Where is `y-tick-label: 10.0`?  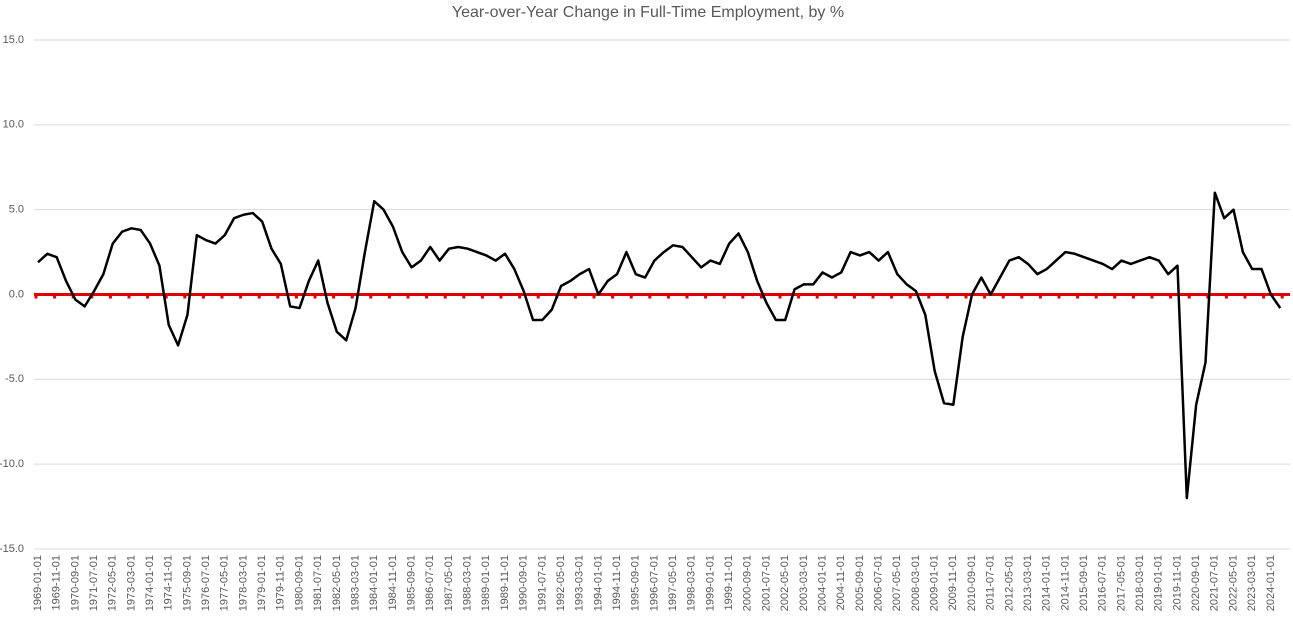
y-tick-label: 10.0 is located at coordinates (13, 125).